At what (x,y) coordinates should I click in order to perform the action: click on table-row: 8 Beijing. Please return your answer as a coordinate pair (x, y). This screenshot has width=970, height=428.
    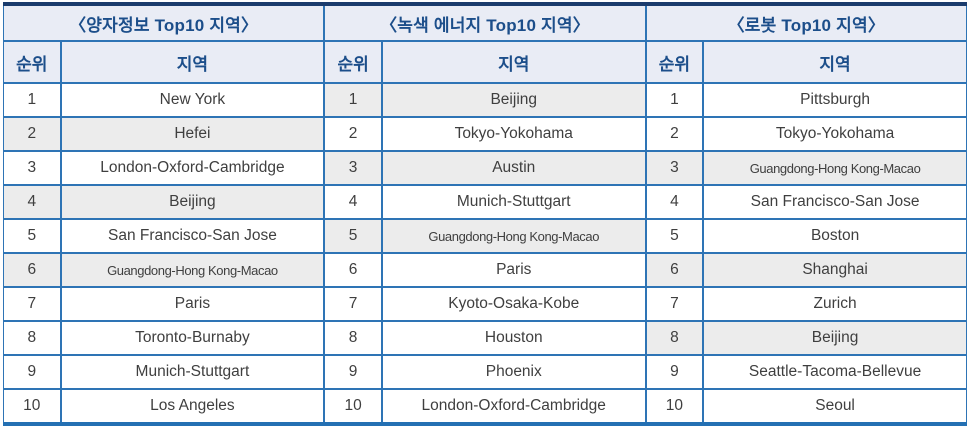
    Looking at the image, I should click on (806, 338).